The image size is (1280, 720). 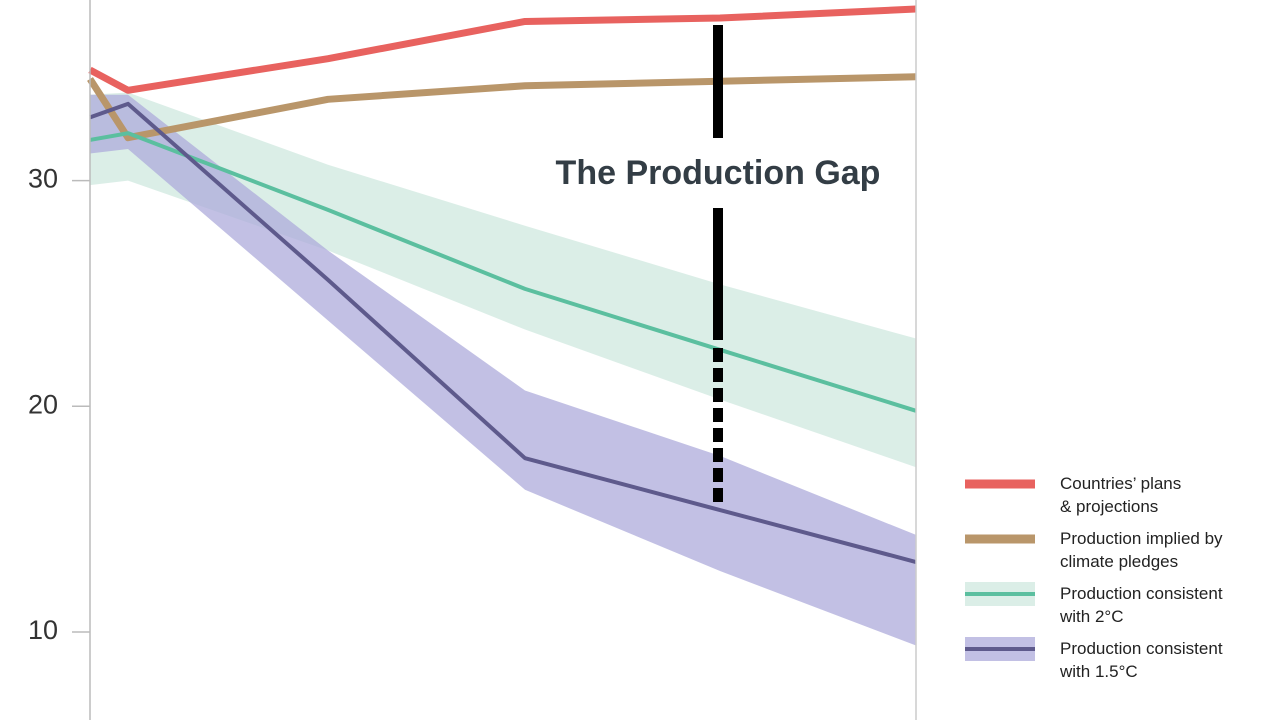 I want to click on y-tick-label: 10, so click(x=43, y=630).